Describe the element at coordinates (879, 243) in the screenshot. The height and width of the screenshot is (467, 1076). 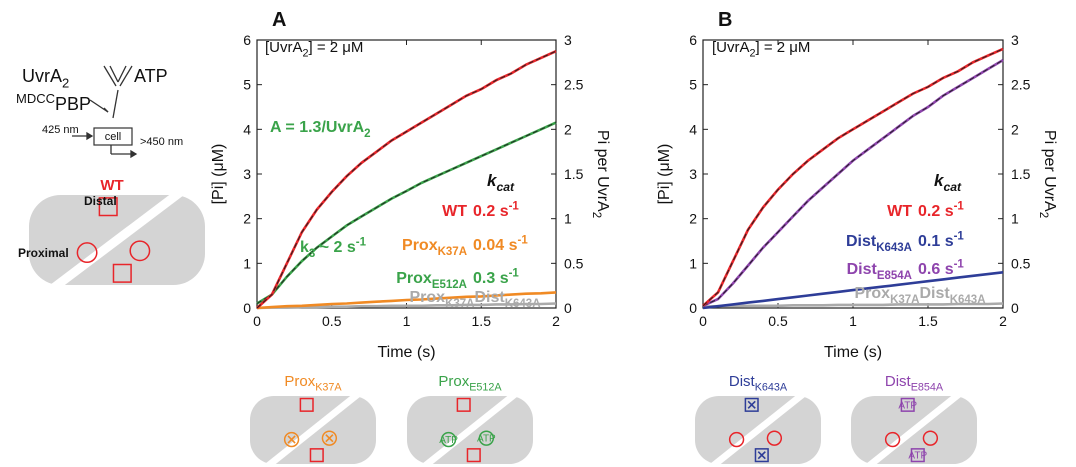
I see `legend-name: DistK643A` at that location.